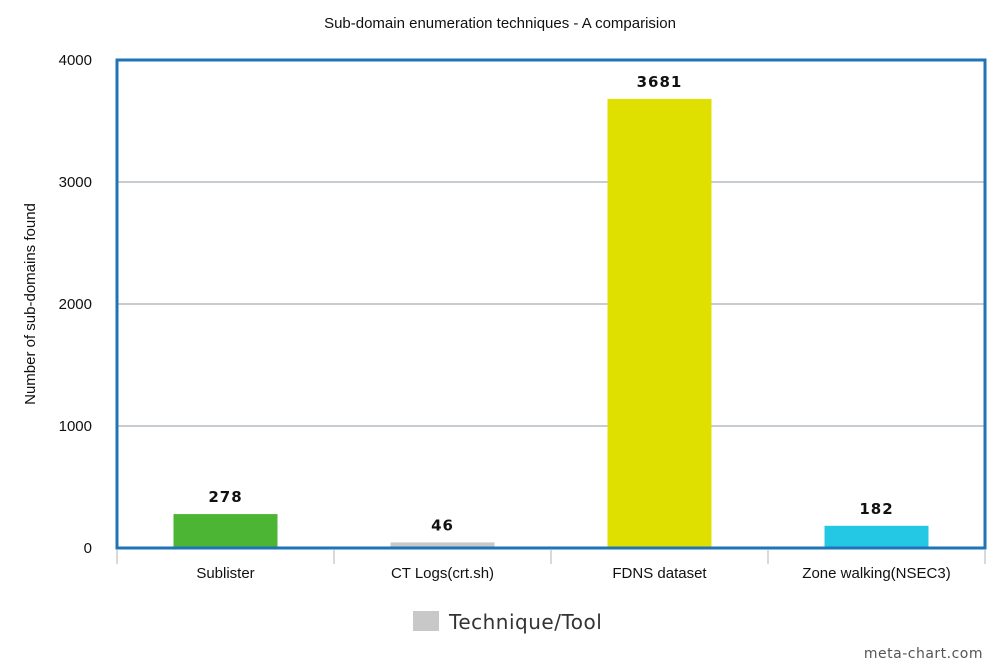  I want to click on y-tick-label: 2000, so click(75, 304).